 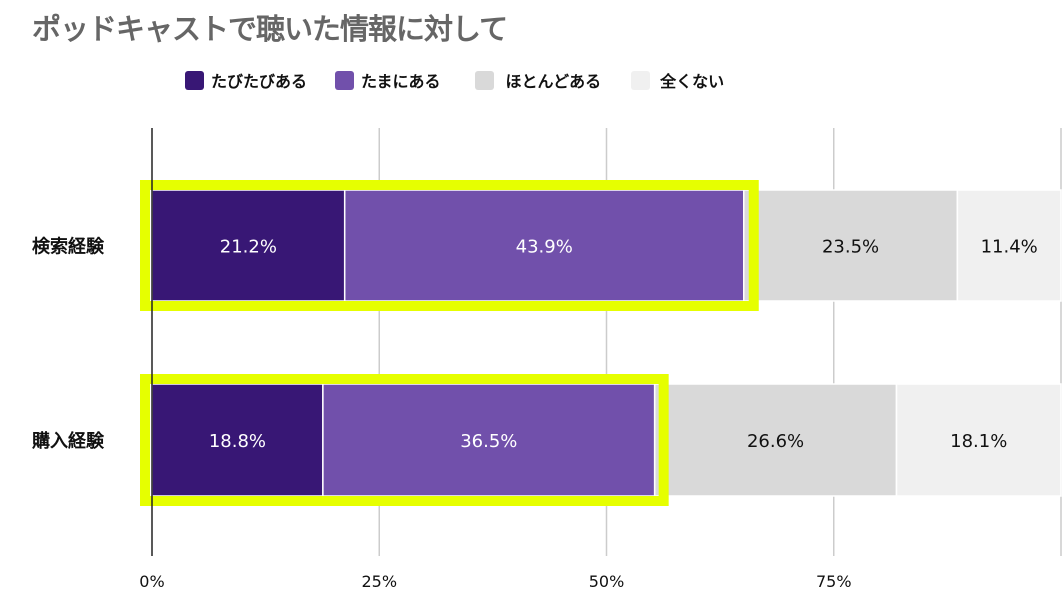 What do you see at coordinates (401, 81) in the screenshot?
I see `legend-label: たまにある` at bounding box center [401, 81].